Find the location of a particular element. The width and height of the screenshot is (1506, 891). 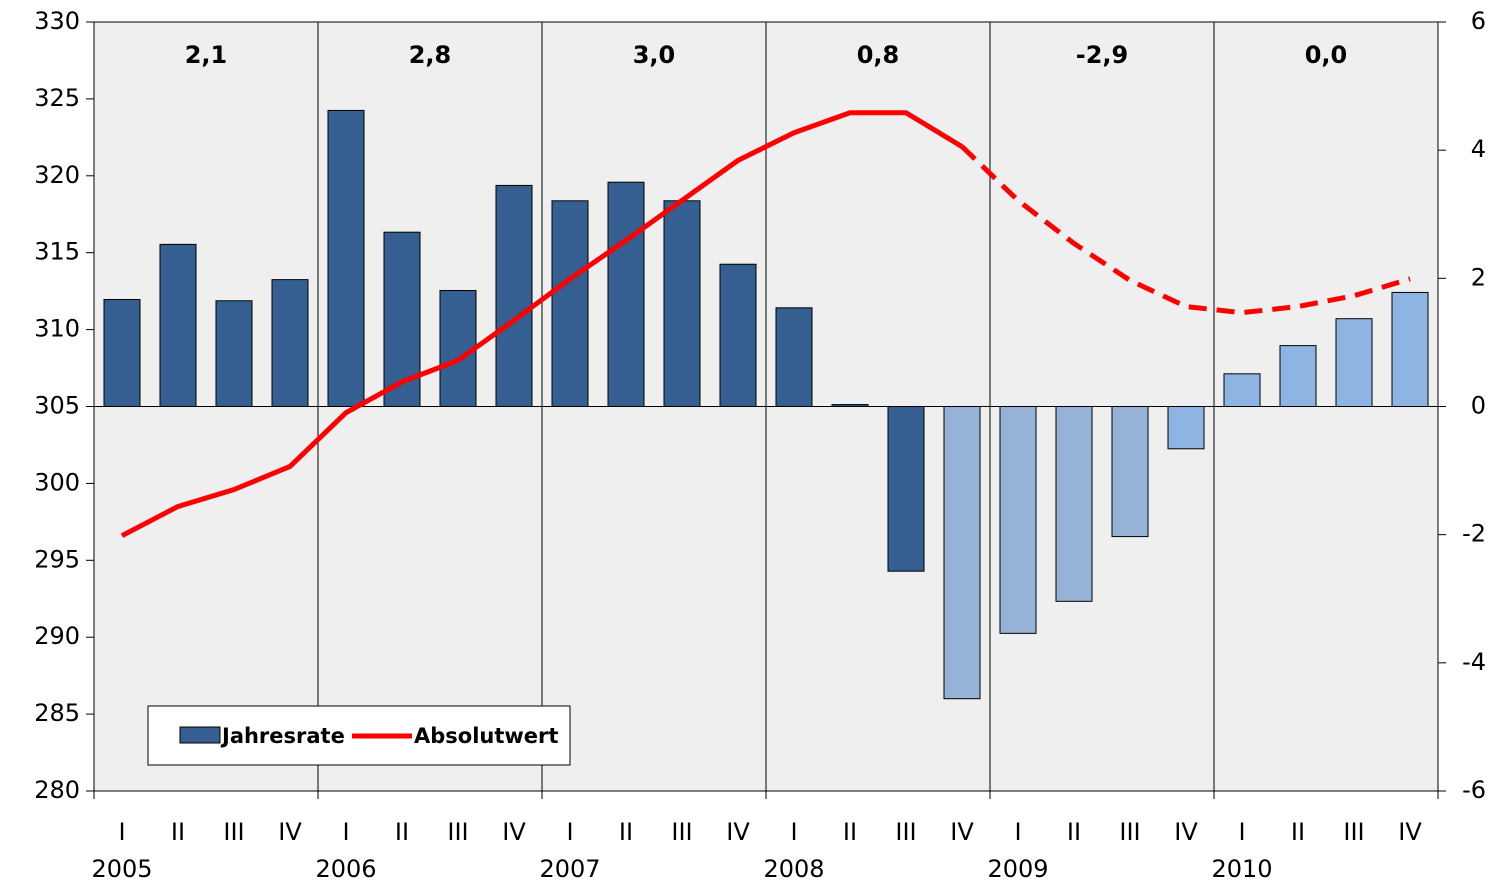

y-tick-label: 280 is located at coordinates (57, 790).